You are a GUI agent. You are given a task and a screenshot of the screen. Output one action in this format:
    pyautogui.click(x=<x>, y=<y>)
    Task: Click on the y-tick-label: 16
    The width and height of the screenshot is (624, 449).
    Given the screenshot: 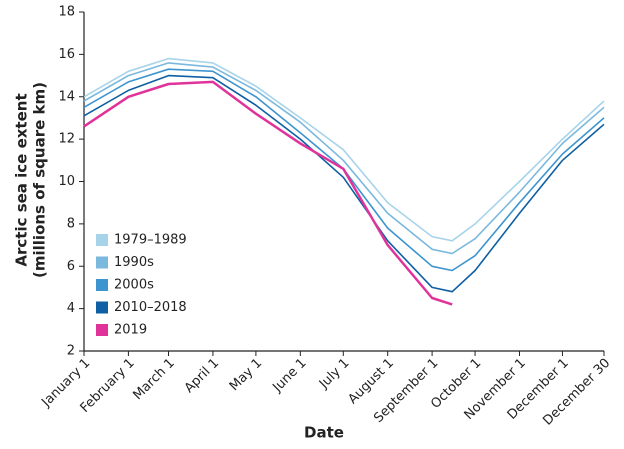 What is the action you would take?
    pyautogui.click(x=66, y=54)
    